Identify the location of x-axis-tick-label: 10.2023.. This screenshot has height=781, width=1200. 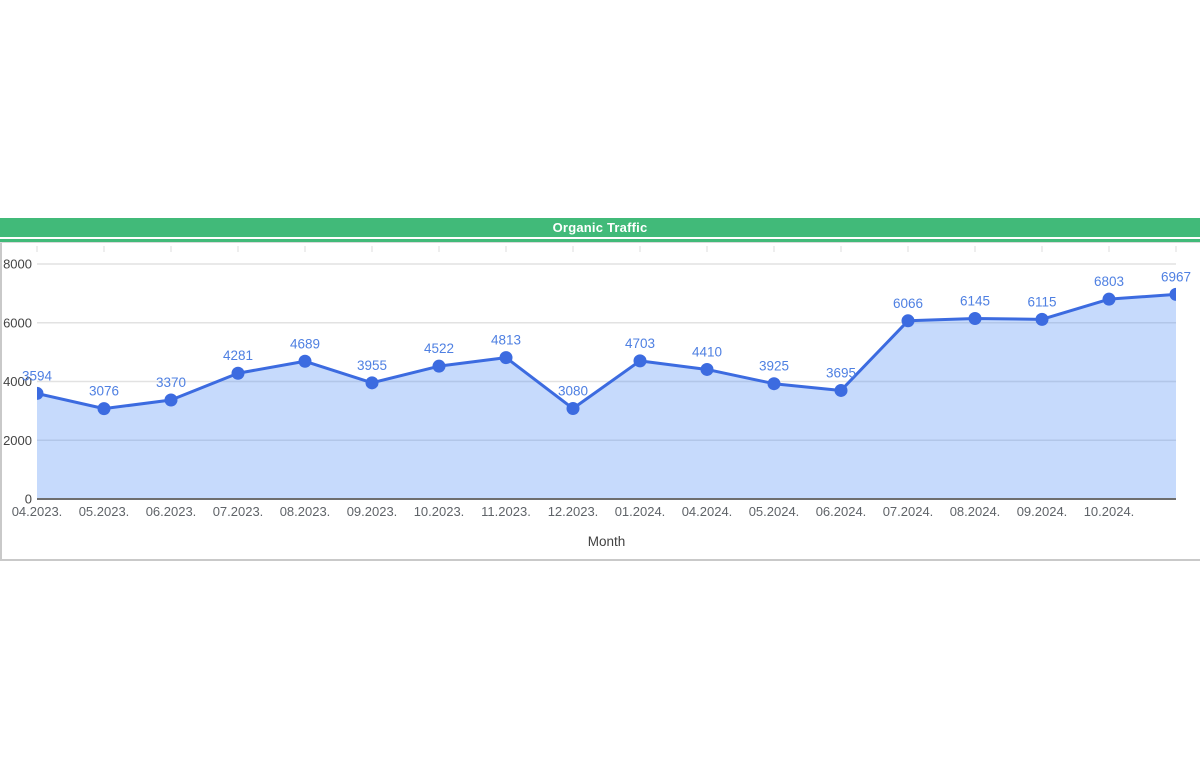
(439, 511).